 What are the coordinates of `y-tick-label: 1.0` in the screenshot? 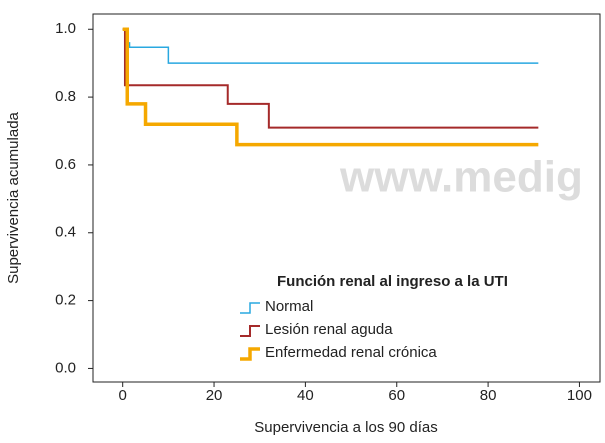 It's located at (65, 28).